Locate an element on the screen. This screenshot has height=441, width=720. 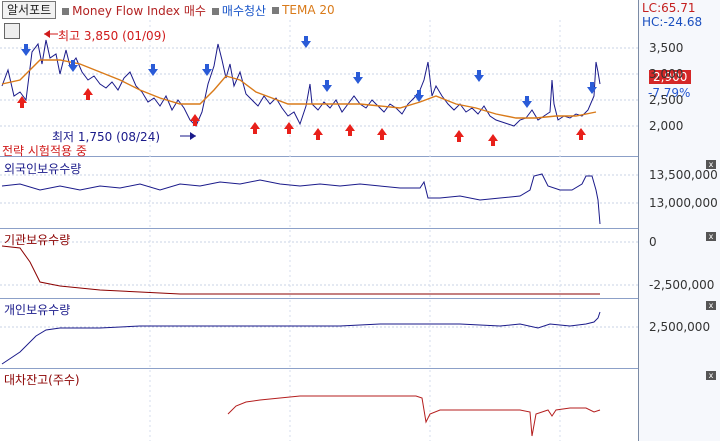
institution-axis-label: -2,500,000 is located at coordinates (682, 285).